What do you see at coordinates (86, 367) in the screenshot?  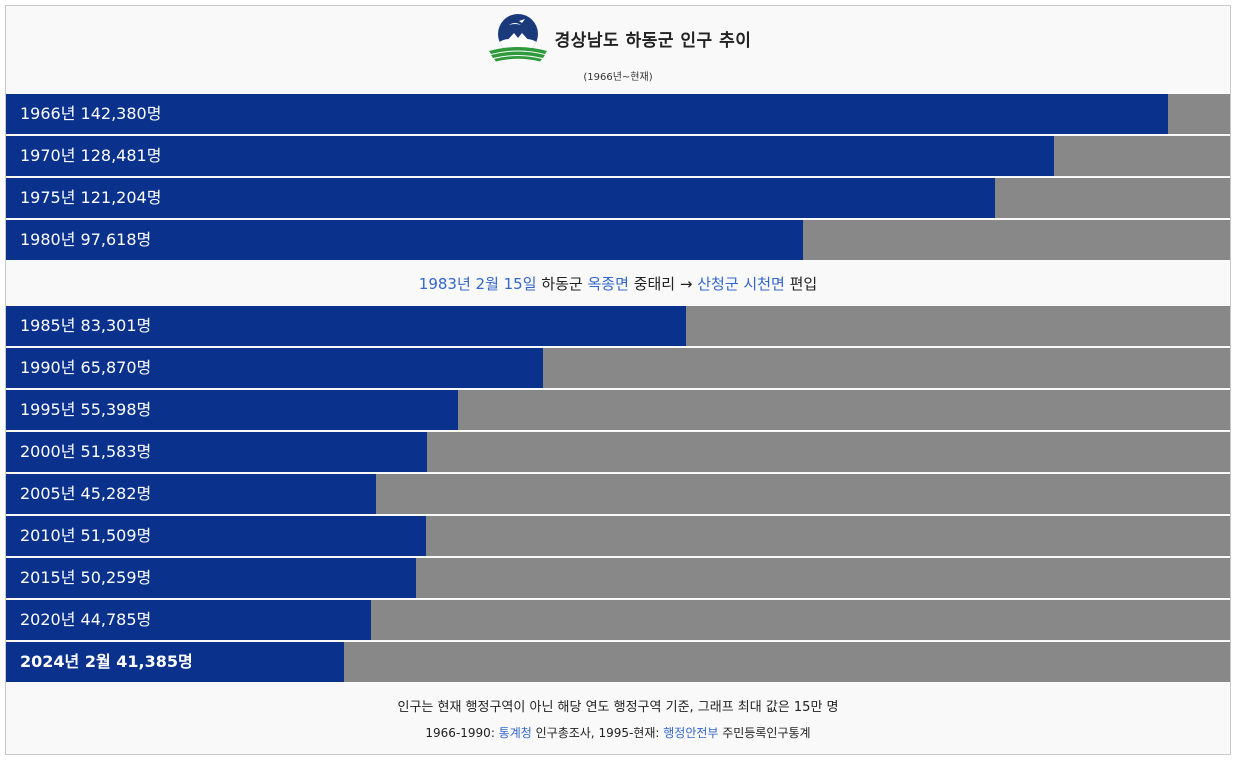 I see `bar-label: 1990년 65,870명` at bounding box center [86, 367].